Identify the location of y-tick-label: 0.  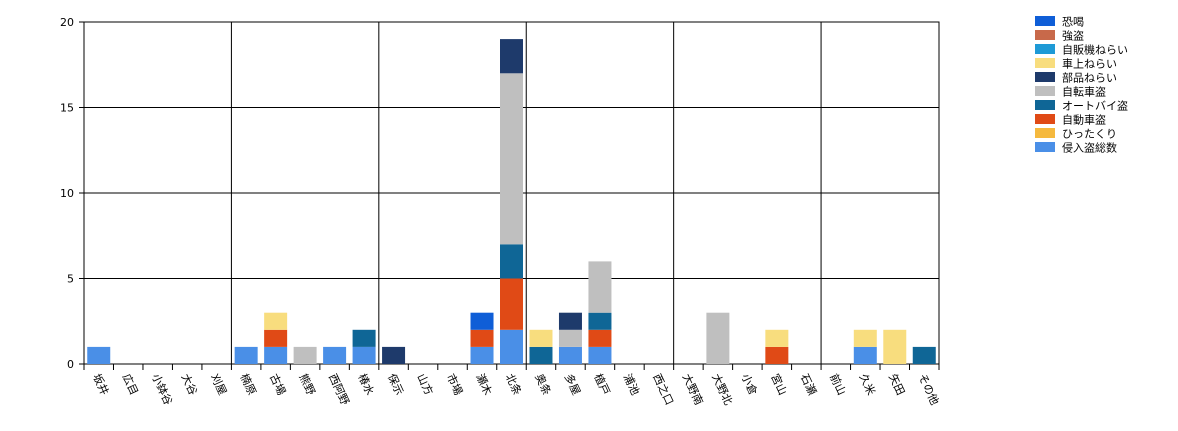
(70, 364).